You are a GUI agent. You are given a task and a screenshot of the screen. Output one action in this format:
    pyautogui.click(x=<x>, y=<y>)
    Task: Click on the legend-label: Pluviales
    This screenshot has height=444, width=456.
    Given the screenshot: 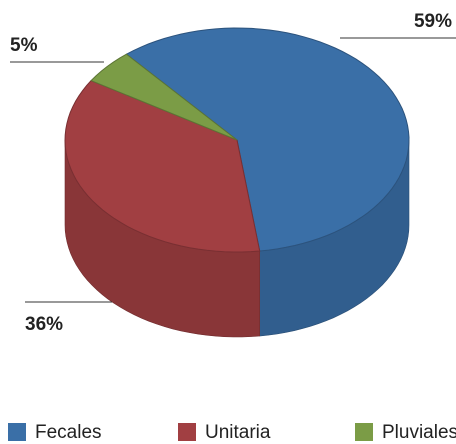 What is the action you would take?
    pyautogui.click(x=419, y=432)
    